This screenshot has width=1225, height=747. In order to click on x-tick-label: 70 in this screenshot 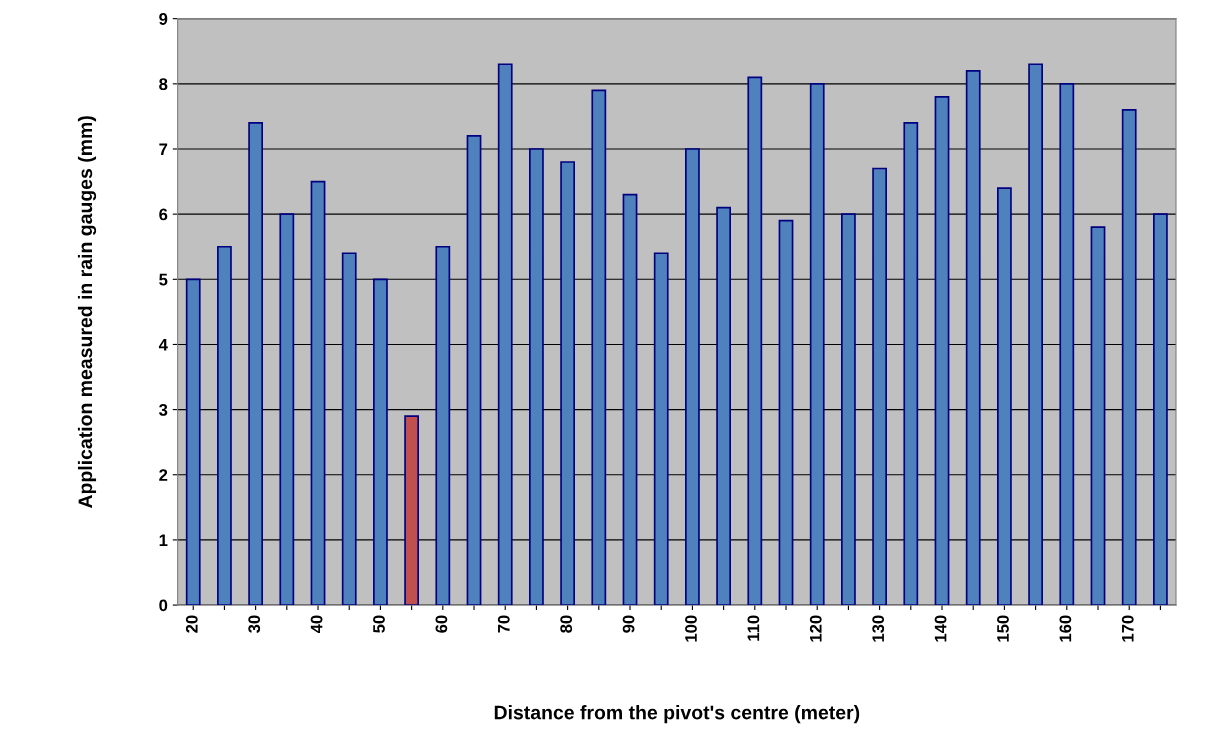, I will do `click(503, 624)`.